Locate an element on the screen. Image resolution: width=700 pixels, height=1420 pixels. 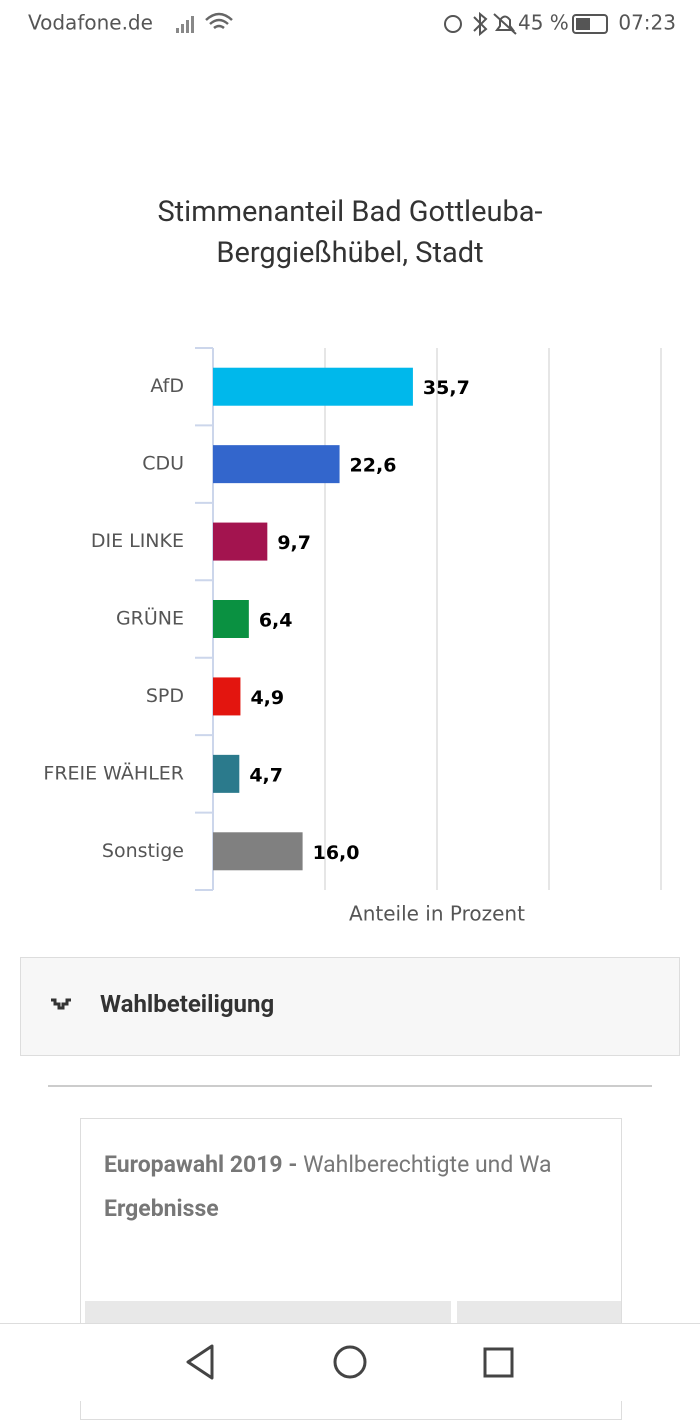
battery-level: 45 % is located at coordinates (543, 23).